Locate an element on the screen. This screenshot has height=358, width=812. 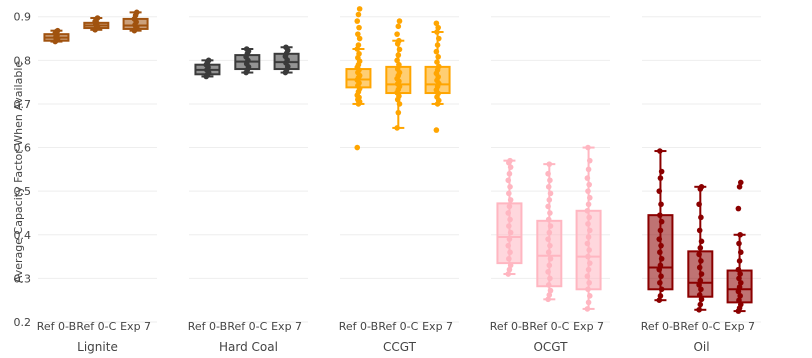
facet-label: Oil is located at coordinates (701, 347).